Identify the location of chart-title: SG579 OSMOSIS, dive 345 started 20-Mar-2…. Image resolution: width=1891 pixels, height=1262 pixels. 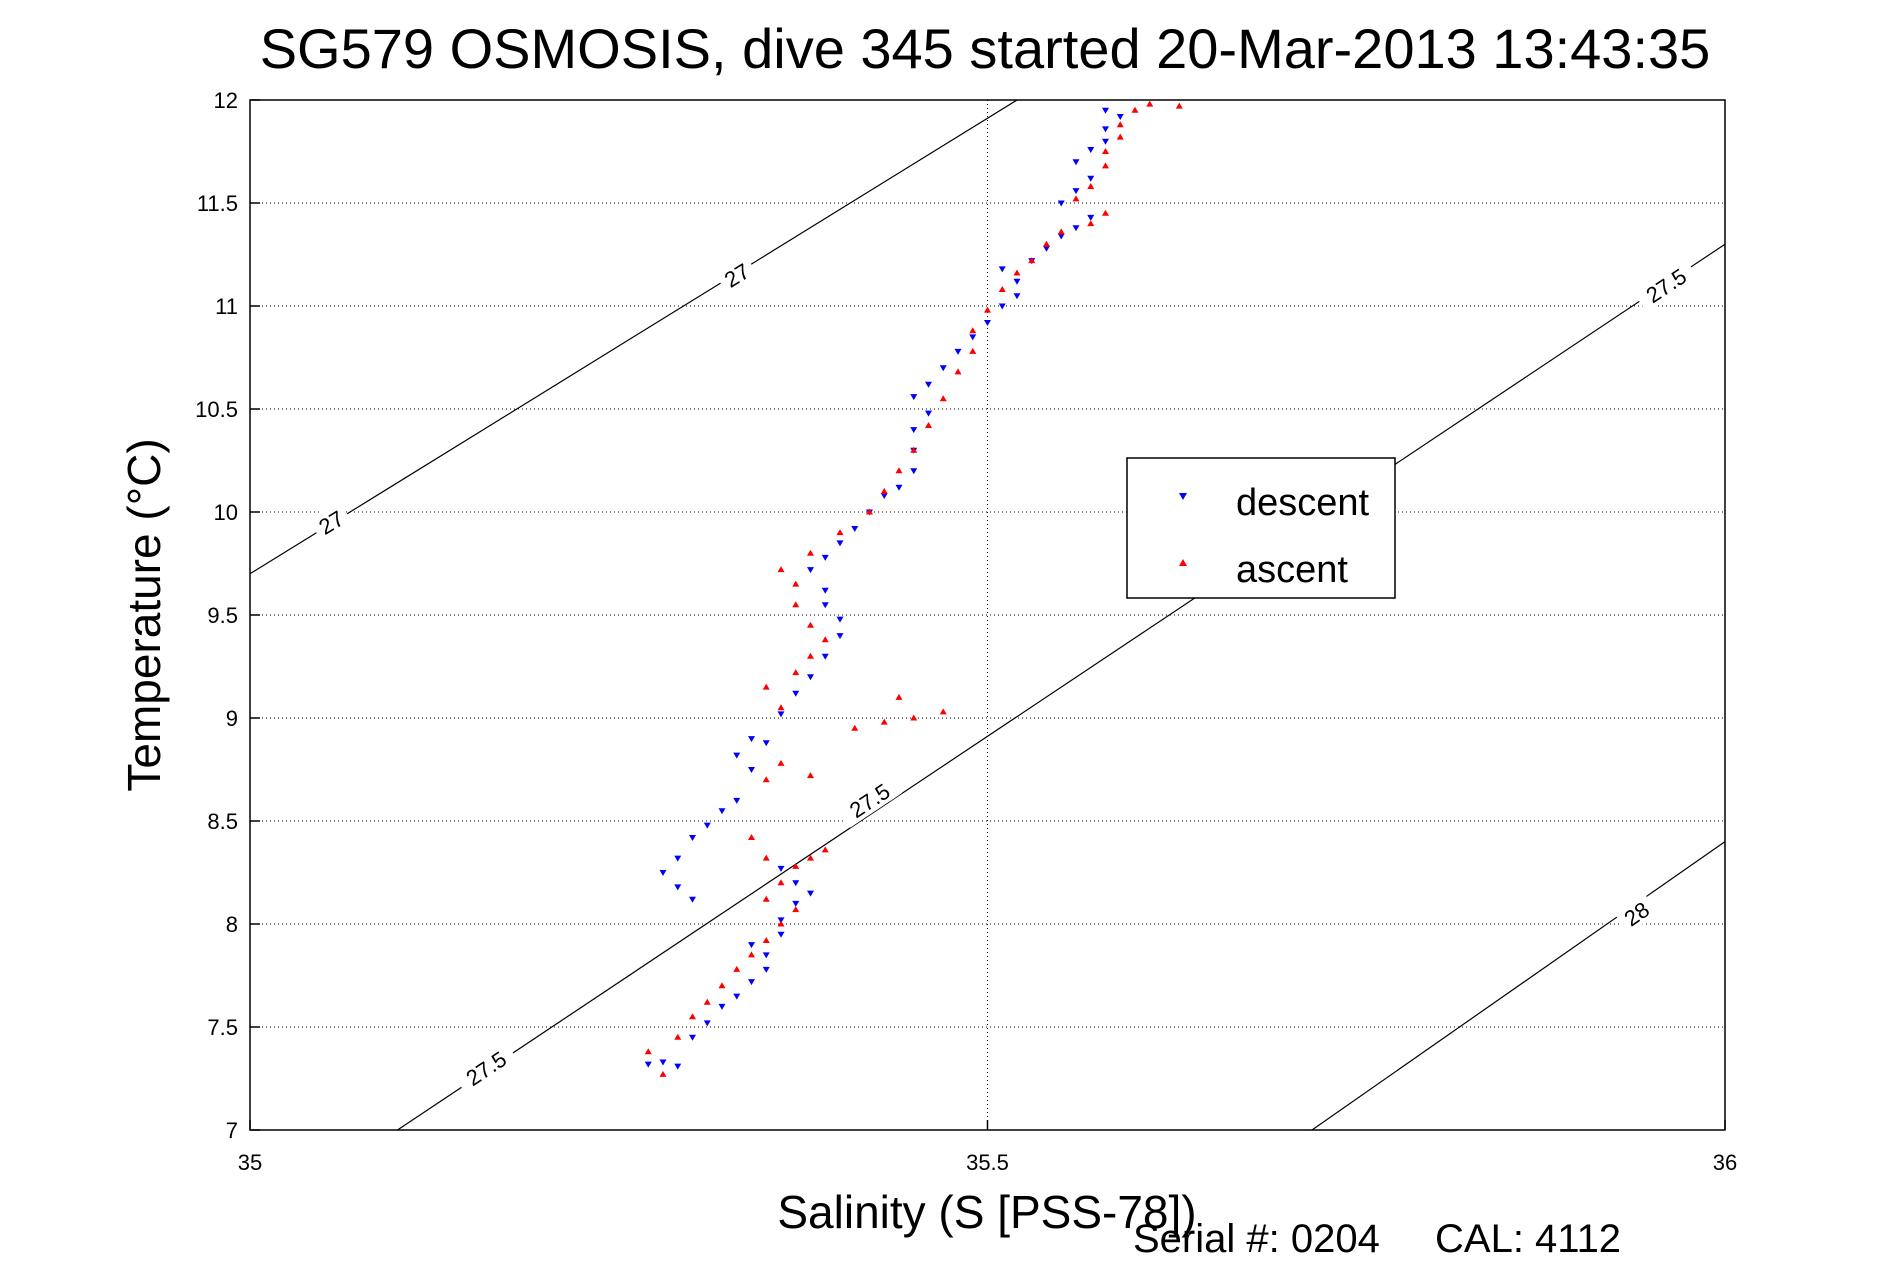
(985, 48).